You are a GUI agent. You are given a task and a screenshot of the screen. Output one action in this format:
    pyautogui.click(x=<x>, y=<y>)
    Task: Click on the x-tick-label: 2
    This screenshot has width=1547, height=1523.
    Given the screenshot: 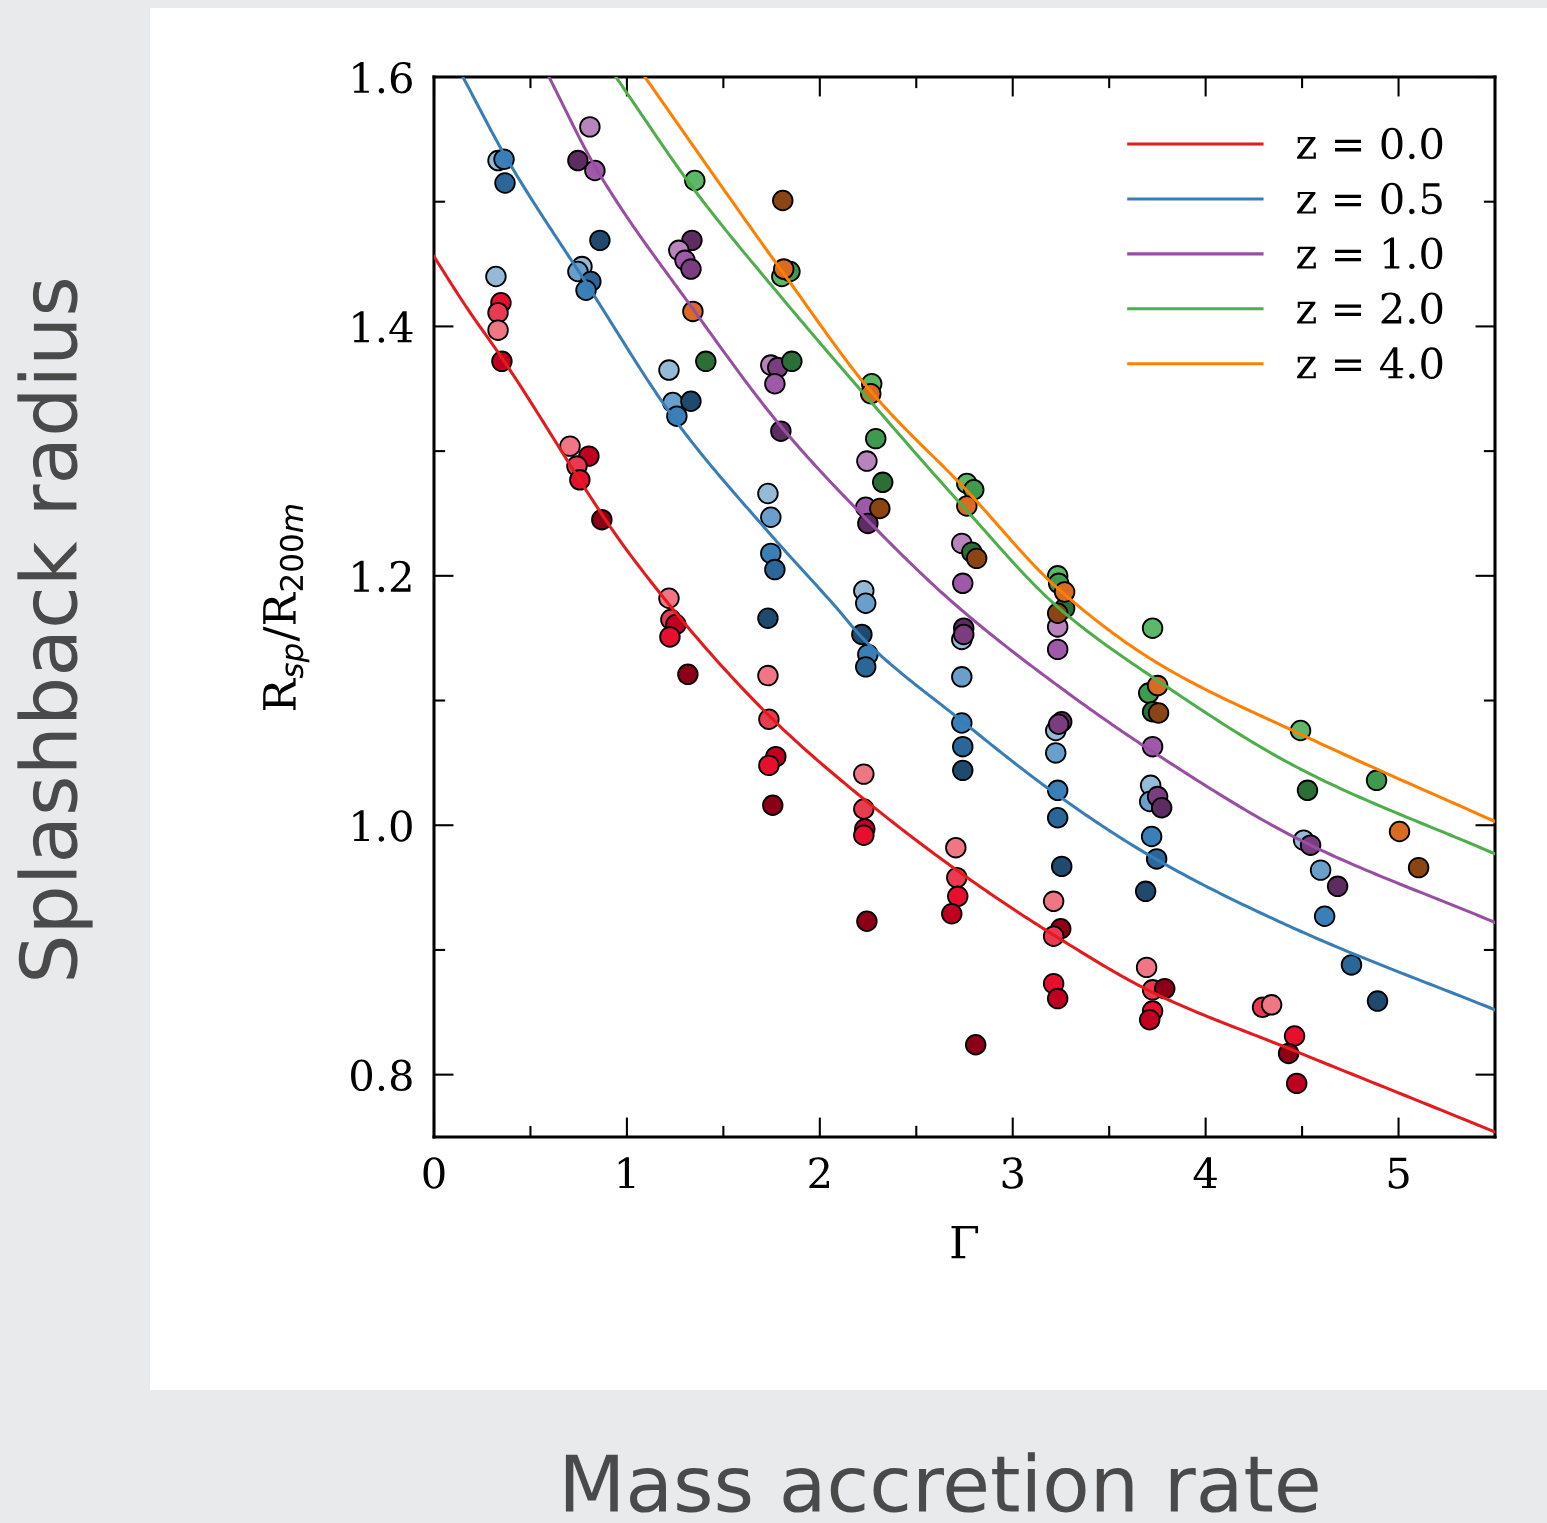 What is the action you would take?
    pyautogui.click(x=819, y=1173)
    